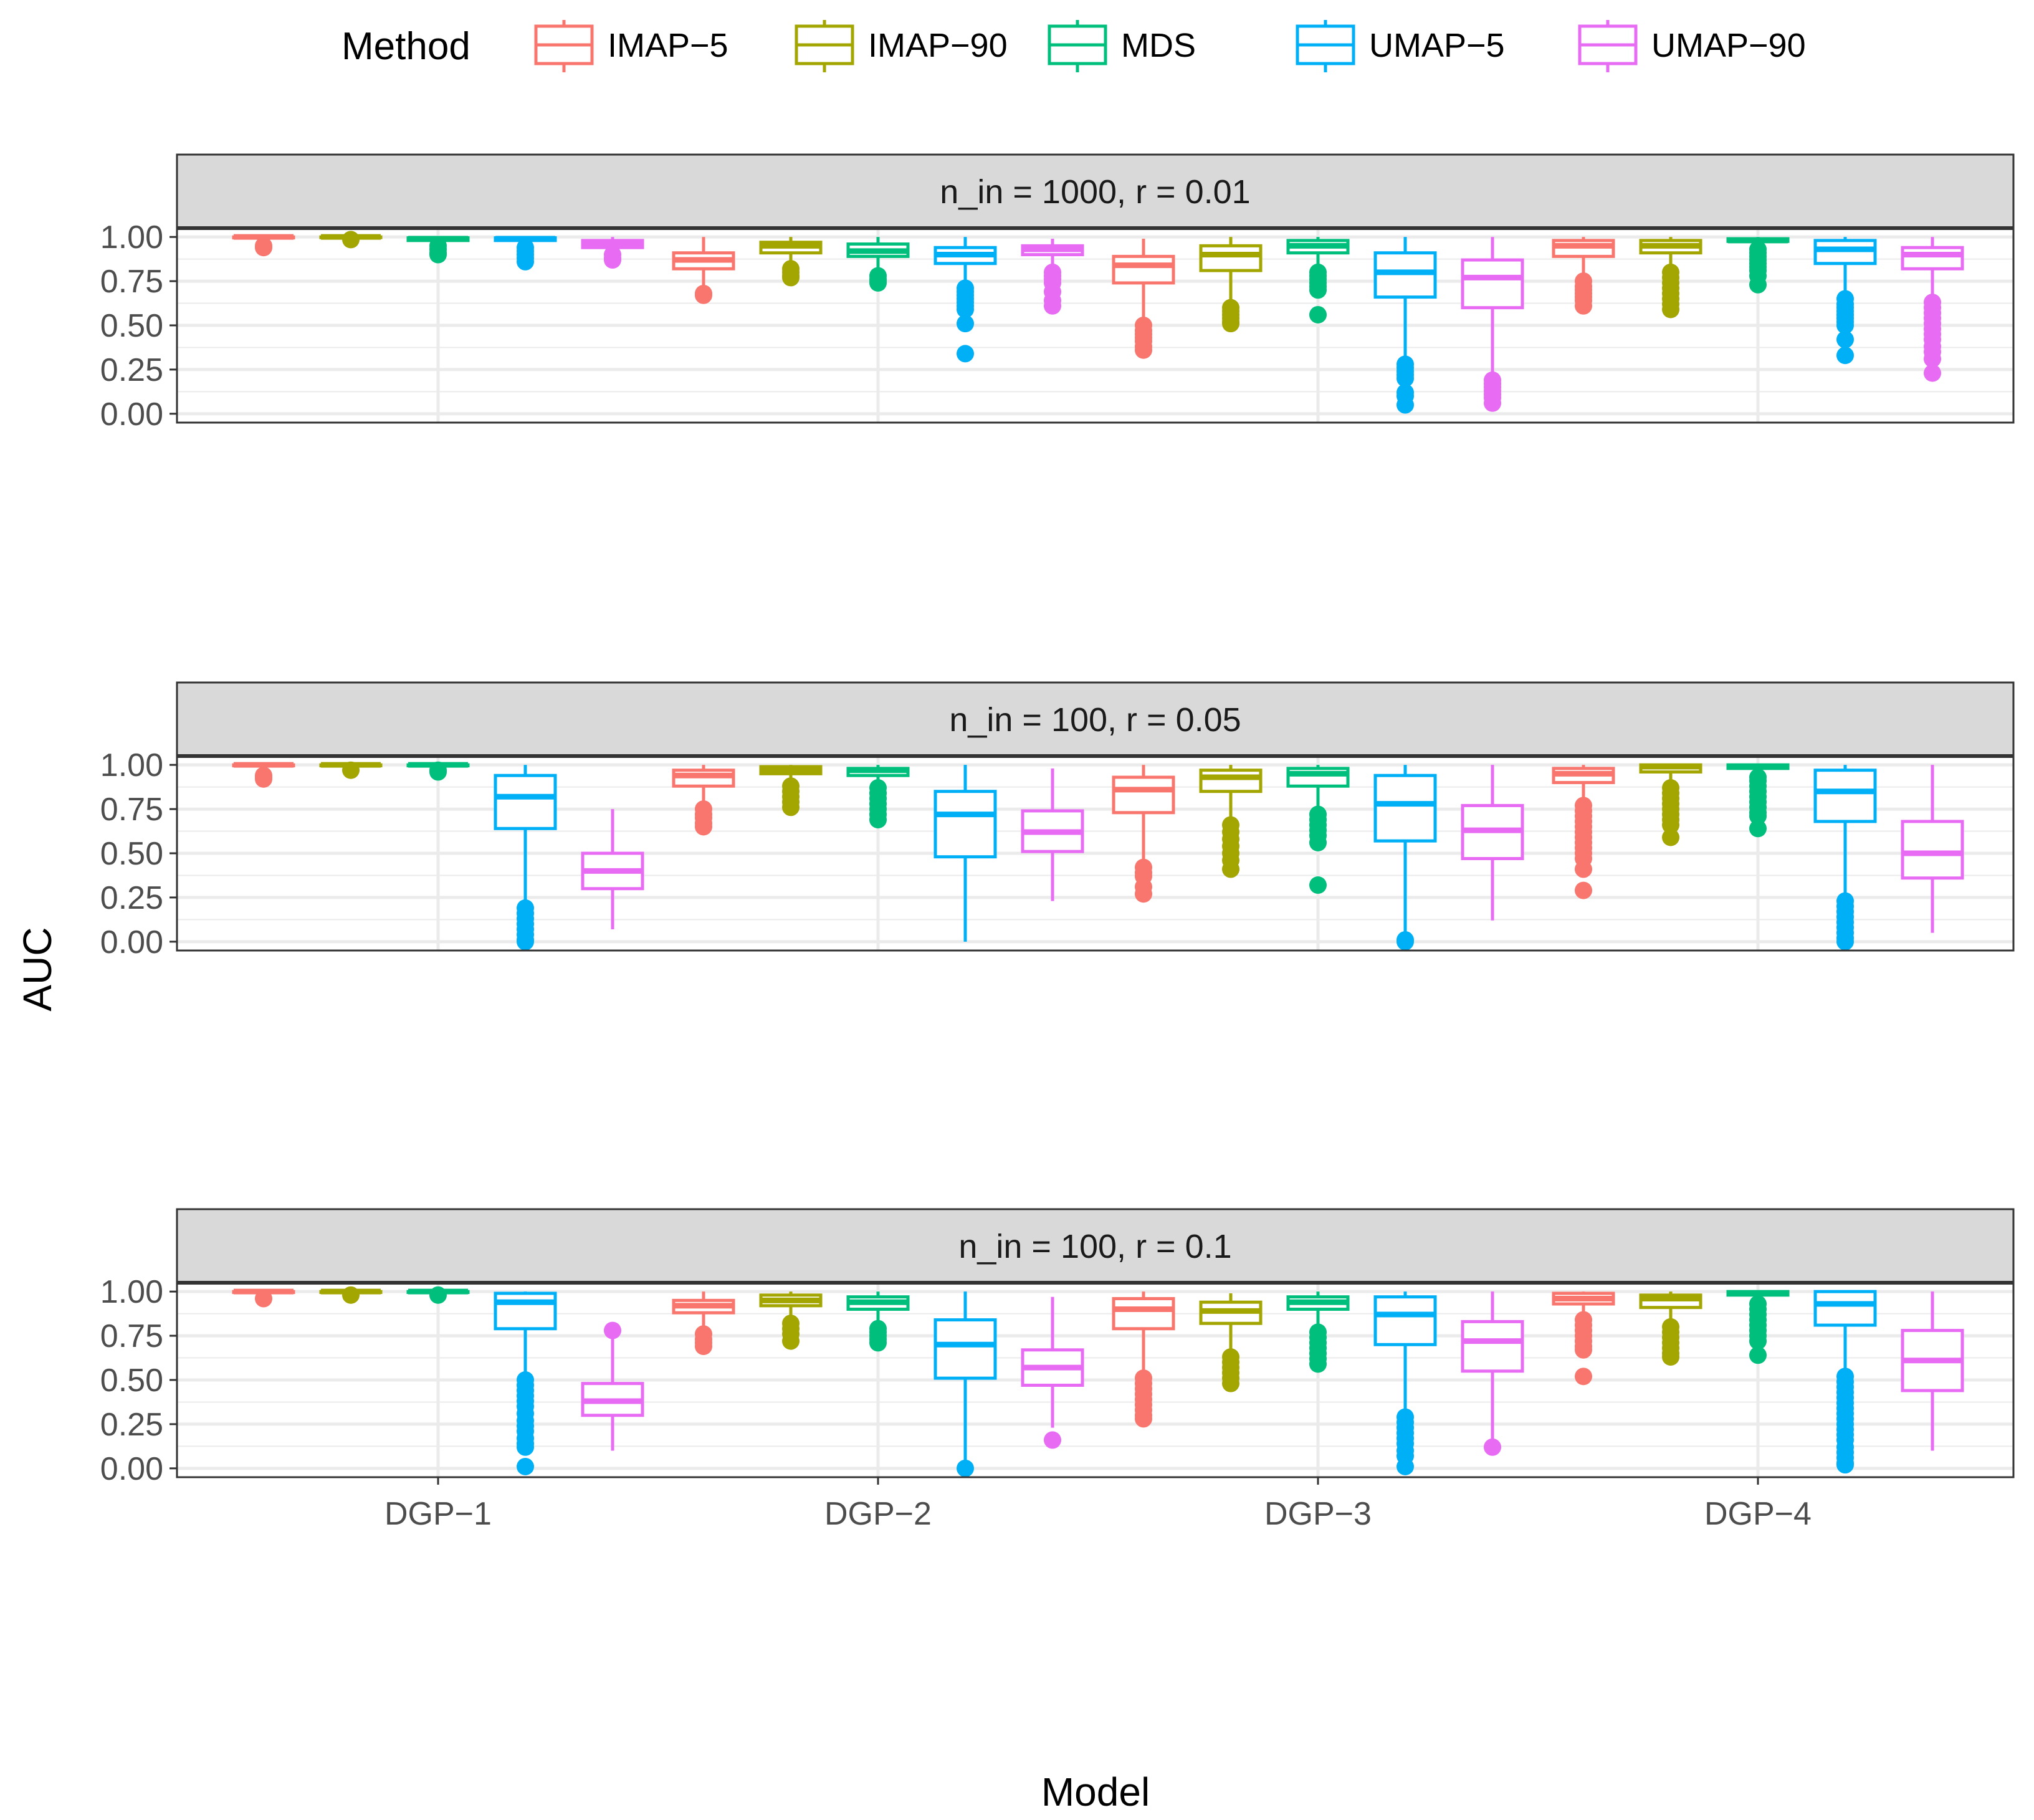 The height and width of the screenshot is (1820, 2034). I want to click on facet-strip-label: n_in = 1000, r = 0.01, so click(1095, 192).